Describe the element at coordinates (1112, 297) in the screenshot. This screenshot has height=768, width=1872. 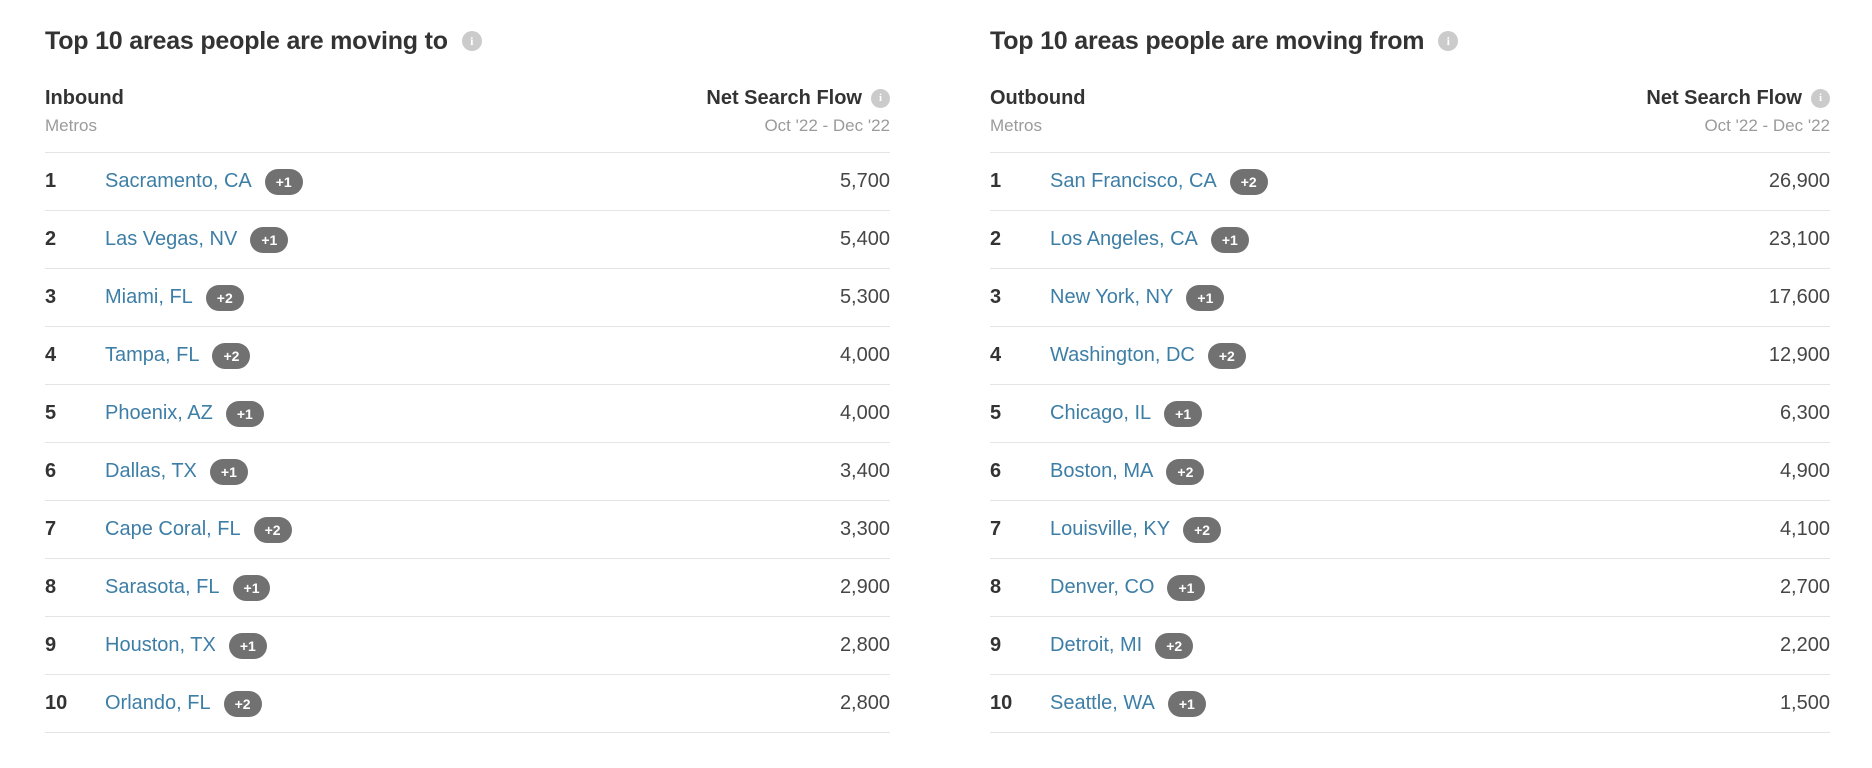
I see `metro-link: New York, NY` at that location.